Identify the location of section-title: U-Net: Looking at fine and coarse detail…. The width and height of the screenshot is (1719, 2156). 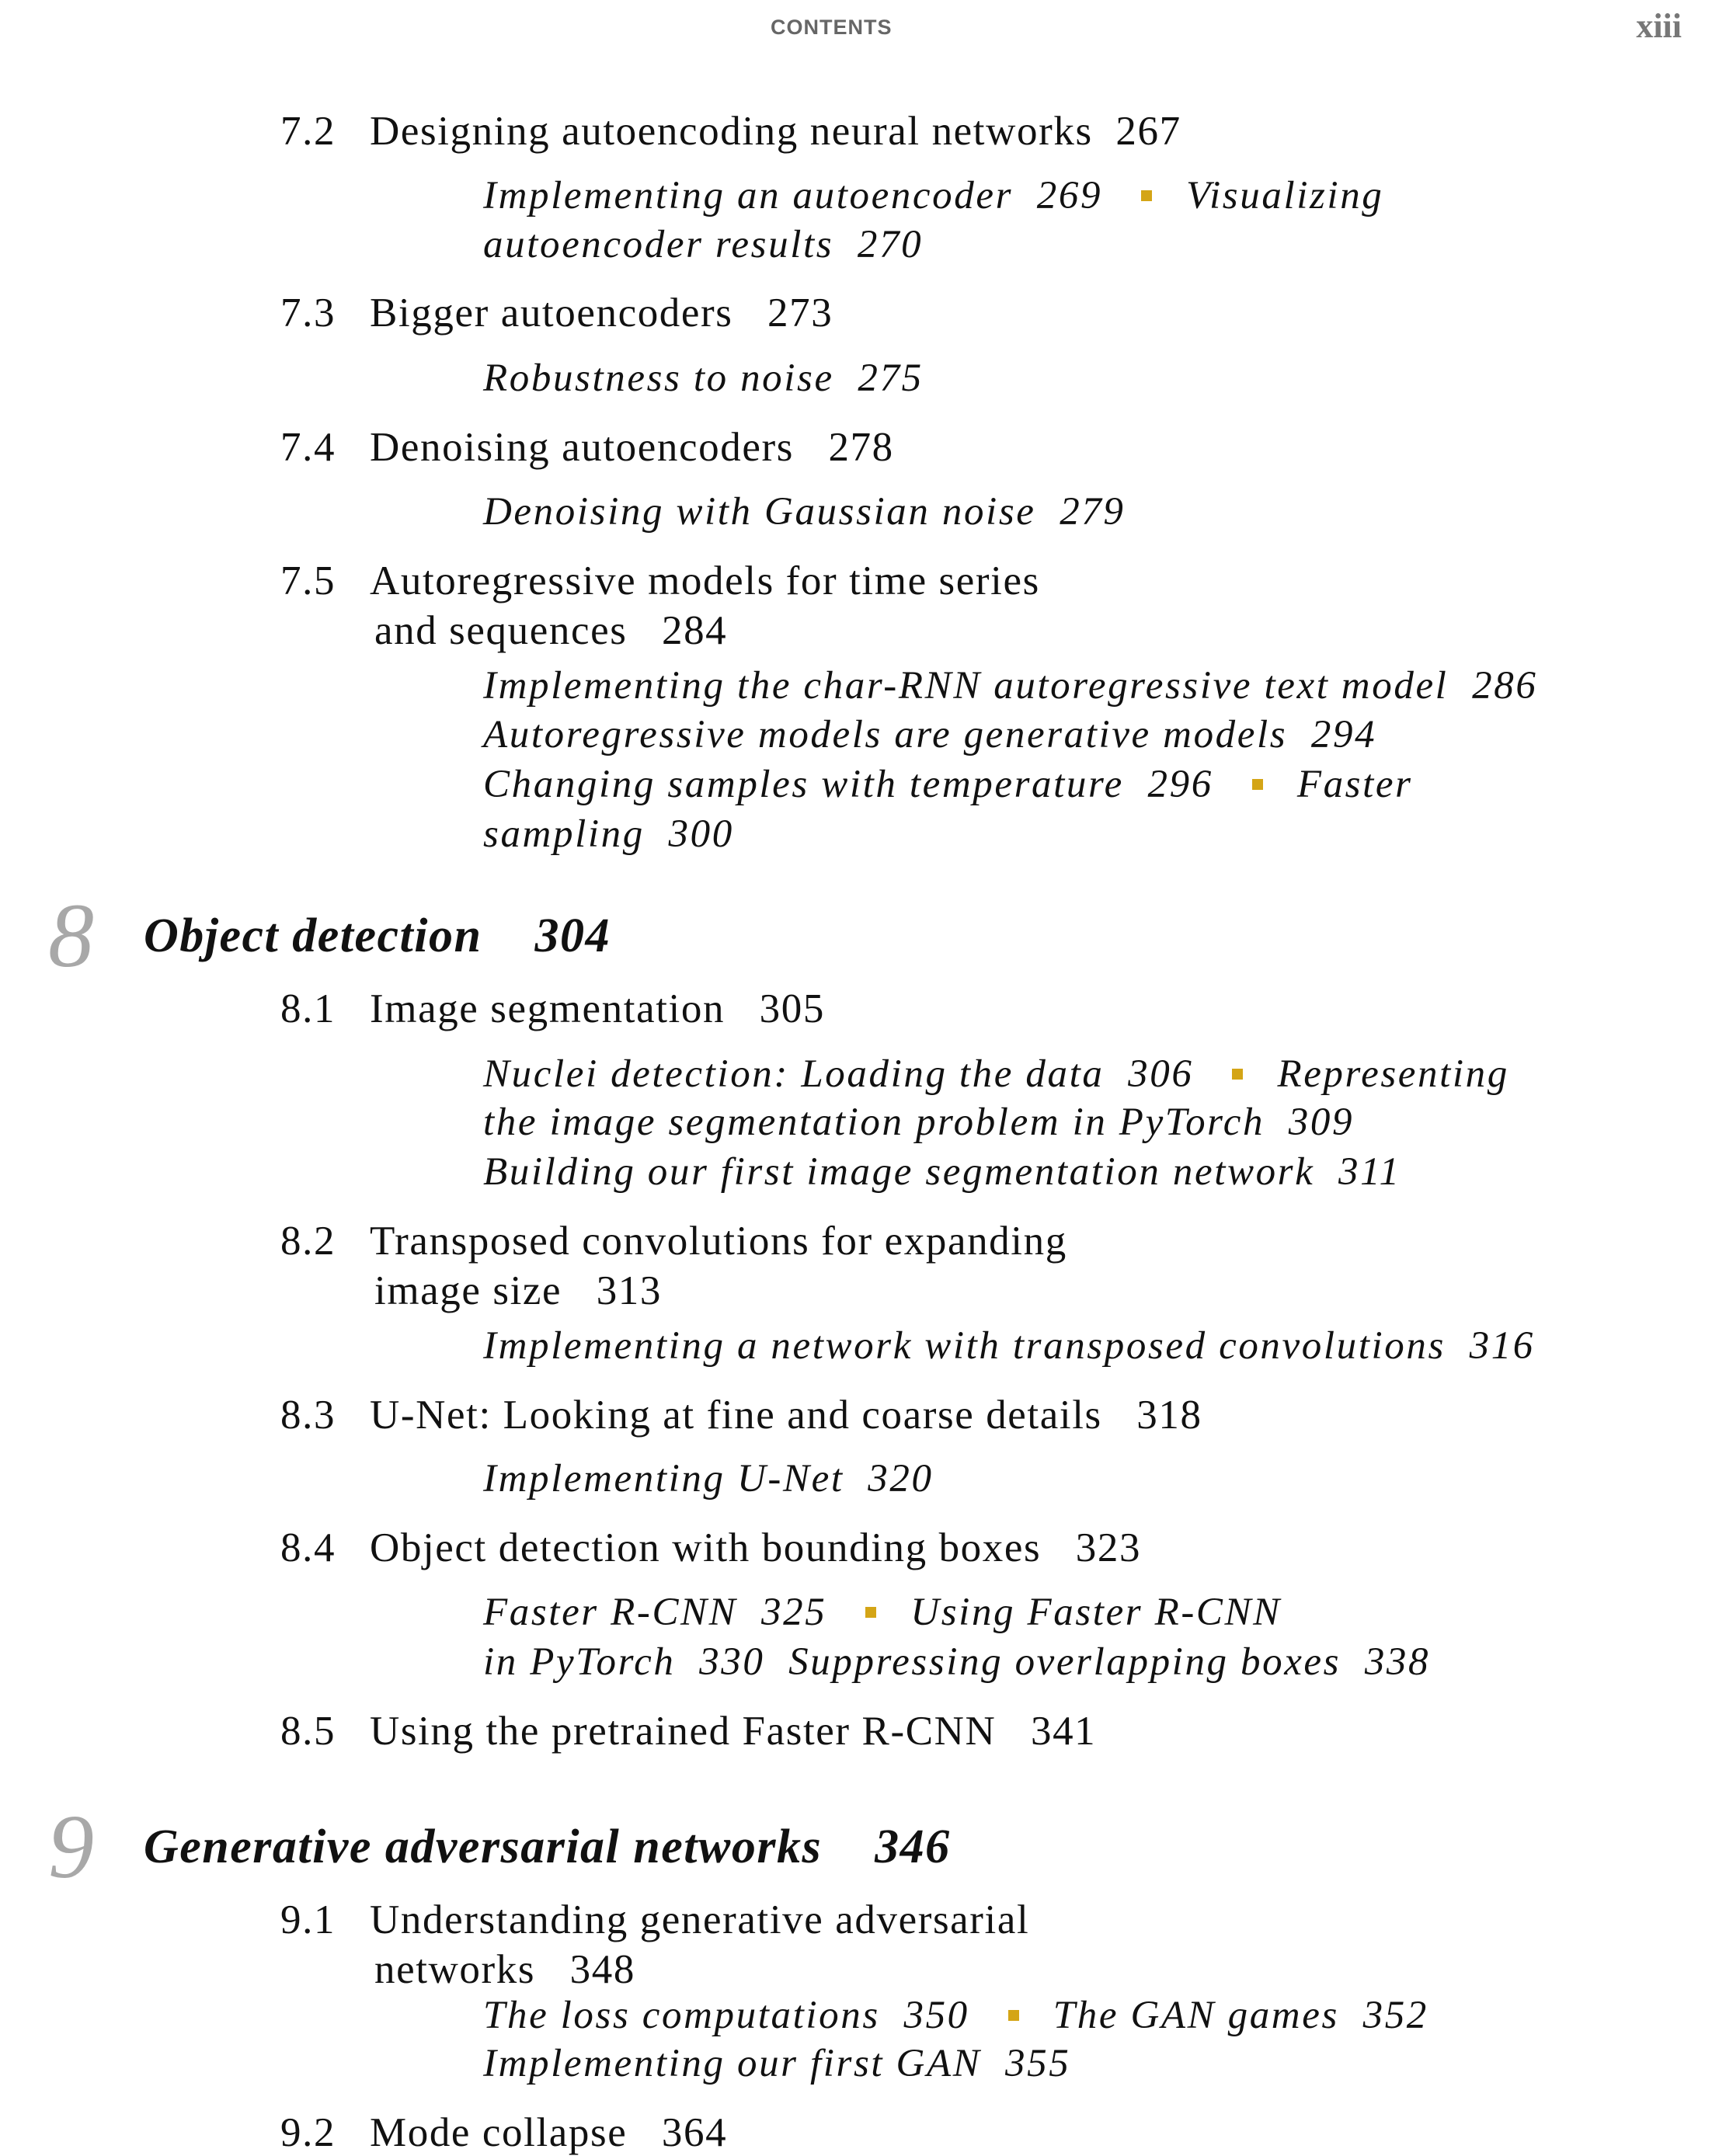
(786, 1415).